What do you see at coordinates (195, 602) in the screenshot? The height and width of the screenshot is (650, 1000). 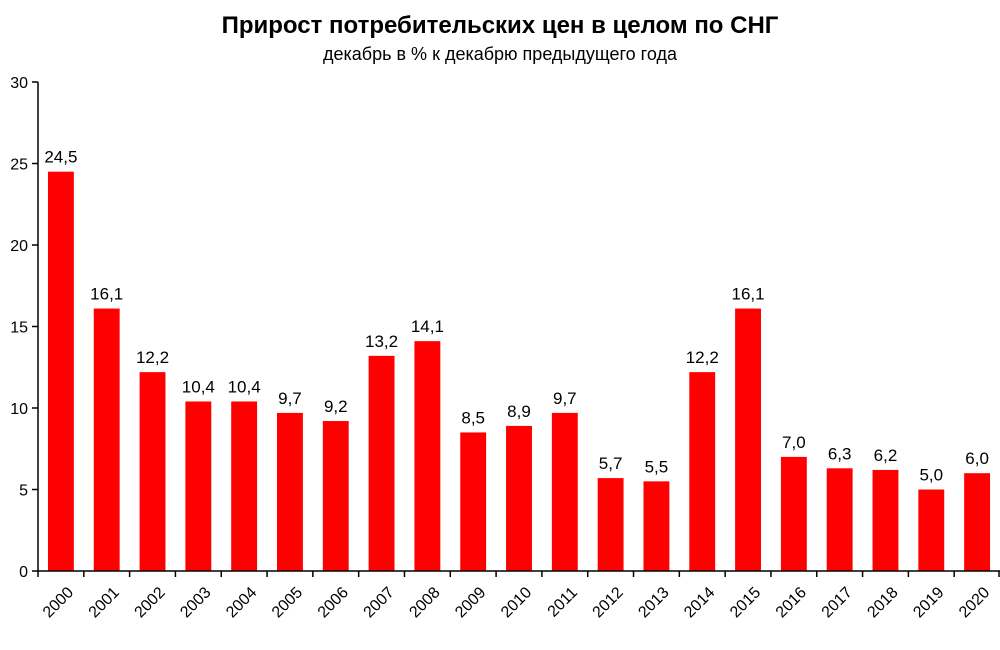 I see `x-tick-label: 2003` at bounding box center [195, 602].